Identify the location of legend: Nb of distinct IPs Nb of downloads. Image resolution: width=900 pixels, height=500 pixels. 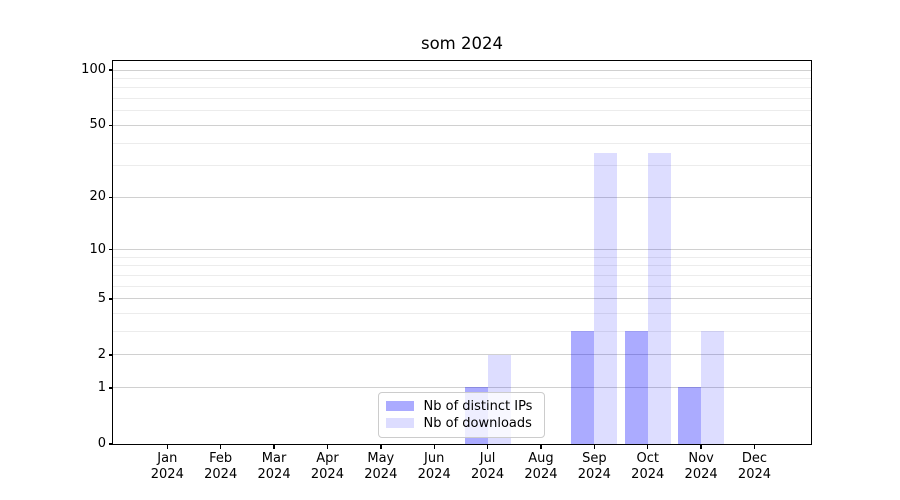
(461, 414).